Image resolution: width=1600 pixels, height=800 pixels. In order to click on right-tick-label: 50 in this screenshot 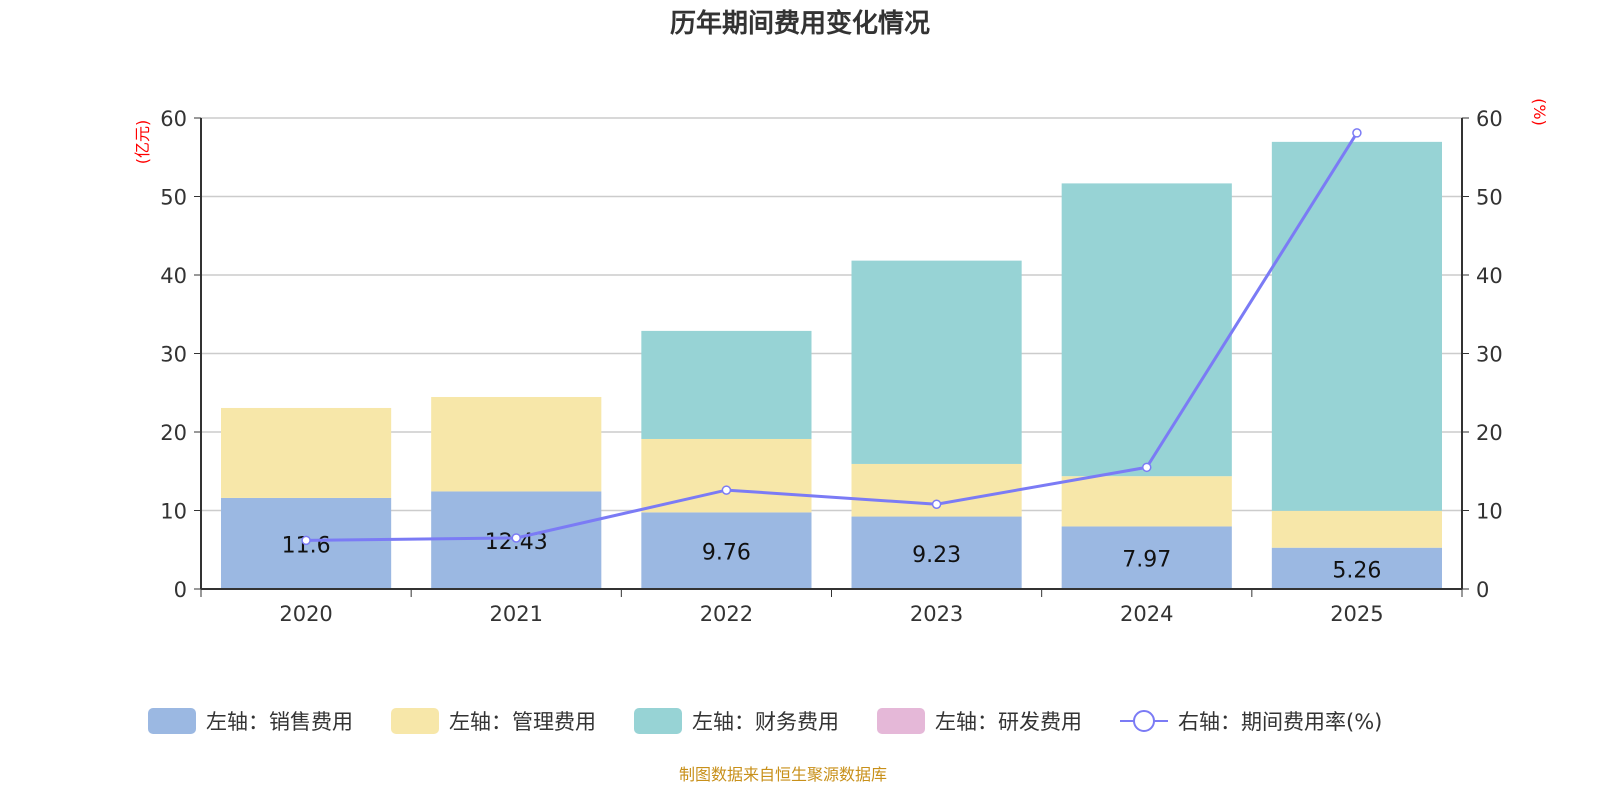, I will do `click(1489, 198)`.